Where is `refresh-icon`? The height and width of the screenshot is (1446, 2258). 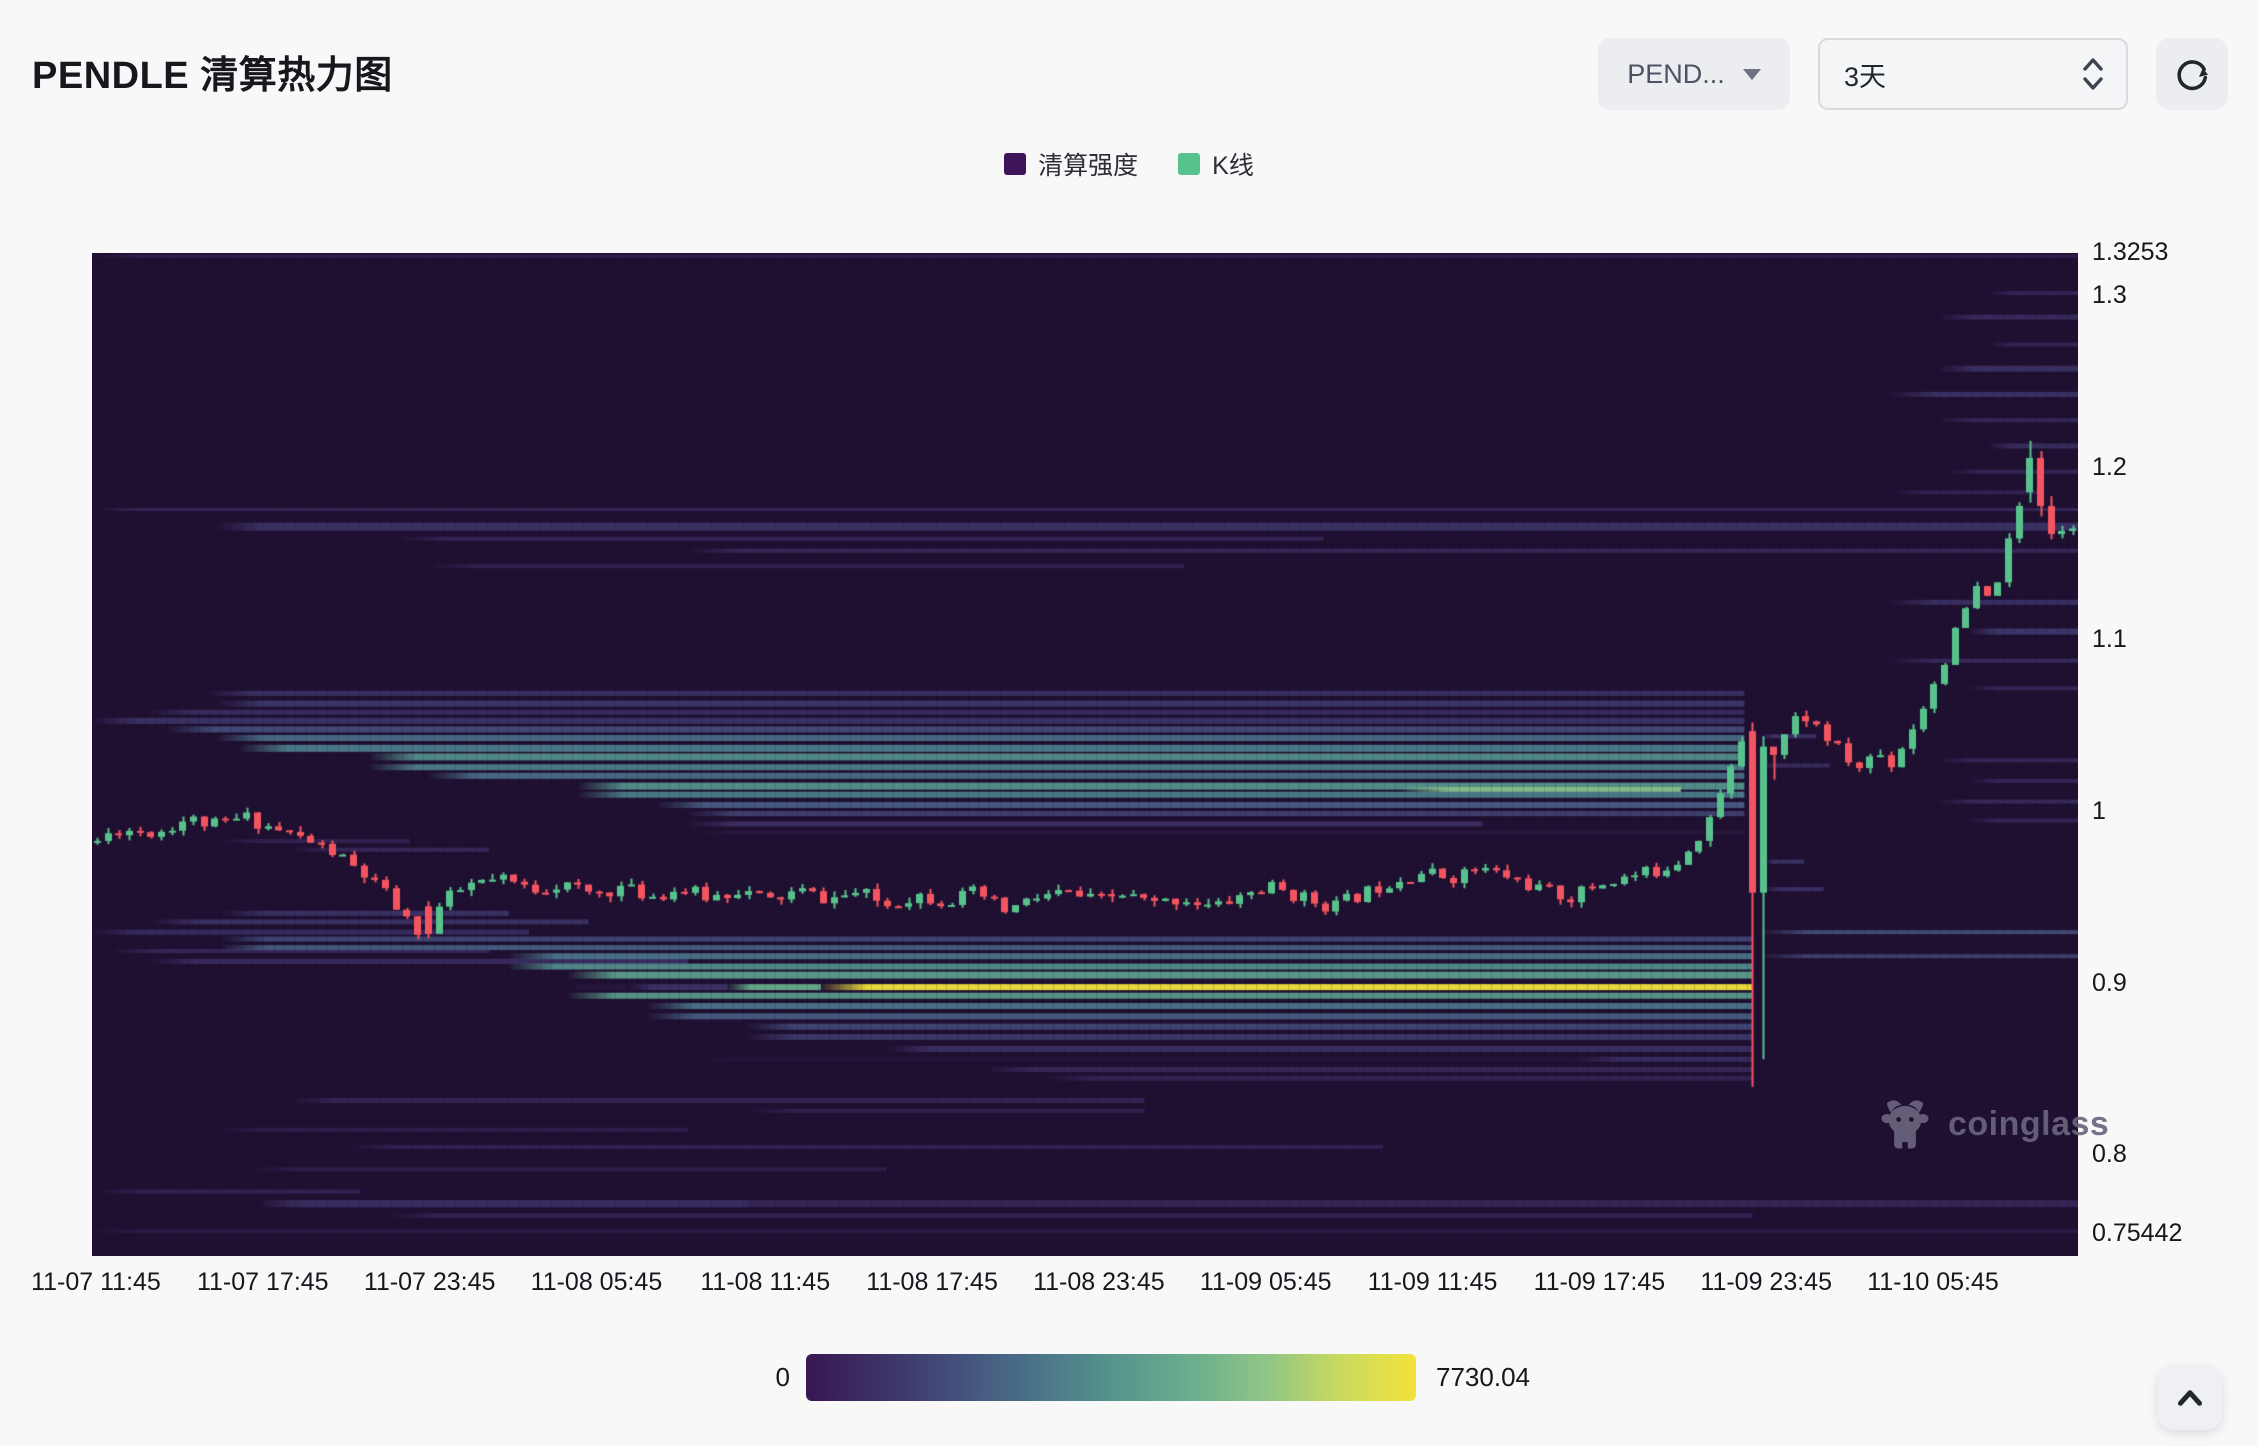
refresh-icon is located at coordinates (2193, 75).